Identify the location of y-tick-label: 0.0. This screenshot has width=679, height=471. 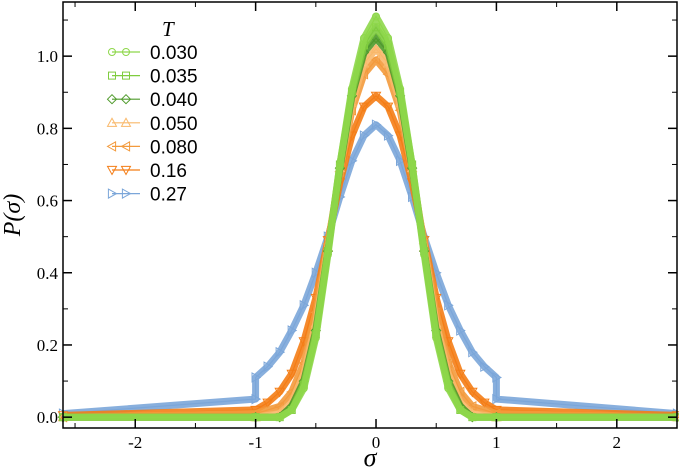
(47, 417).